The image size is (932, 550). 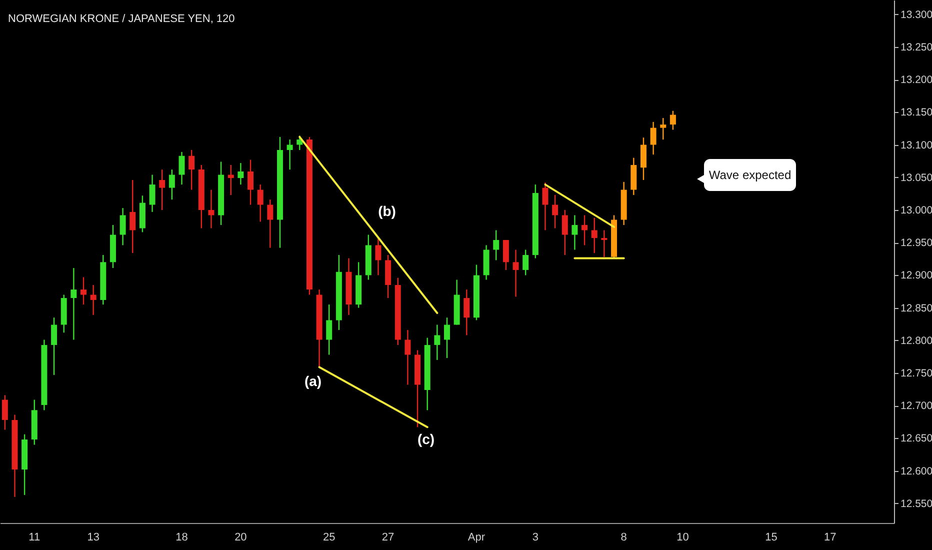 I want to click on y-tick-label: 12.650, so click(x=916, y=438).